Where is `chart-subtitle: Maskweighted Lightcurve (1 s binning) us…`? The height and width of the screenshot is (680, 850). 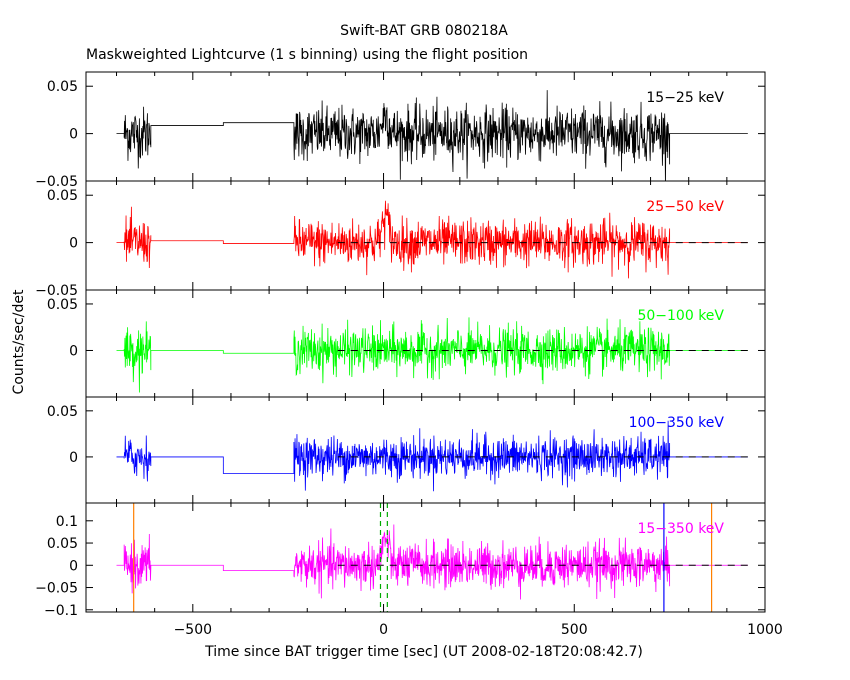
chart-subtitle: Maskweighted Lightcurve (1 s binning) us… is located at coordinates (307, 55).